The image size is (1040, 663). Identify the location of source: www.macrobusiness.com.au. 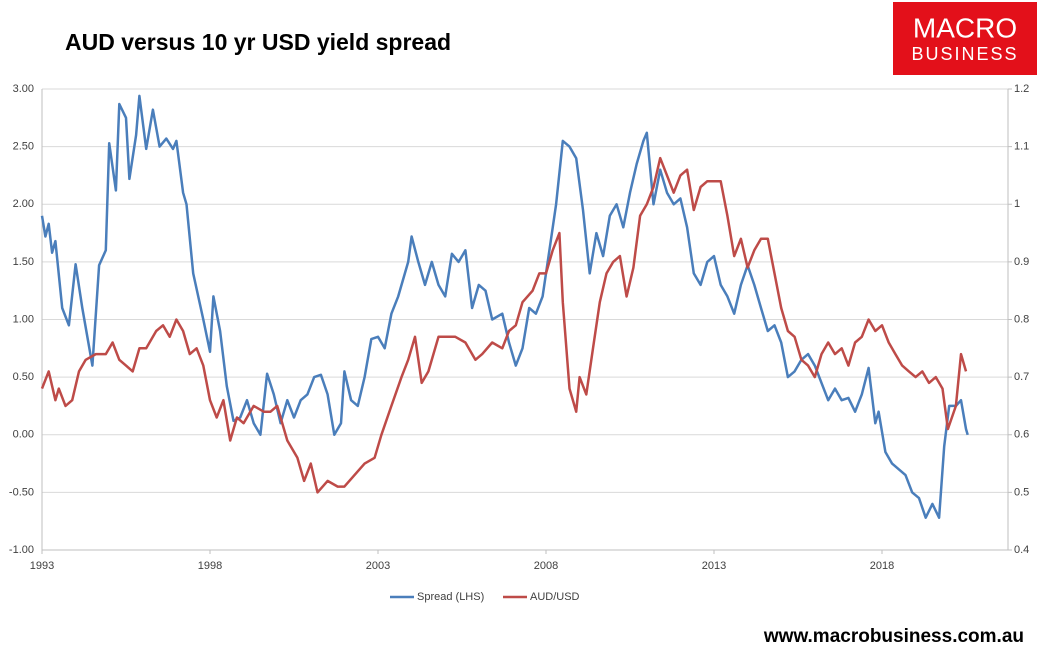
(893, 636).